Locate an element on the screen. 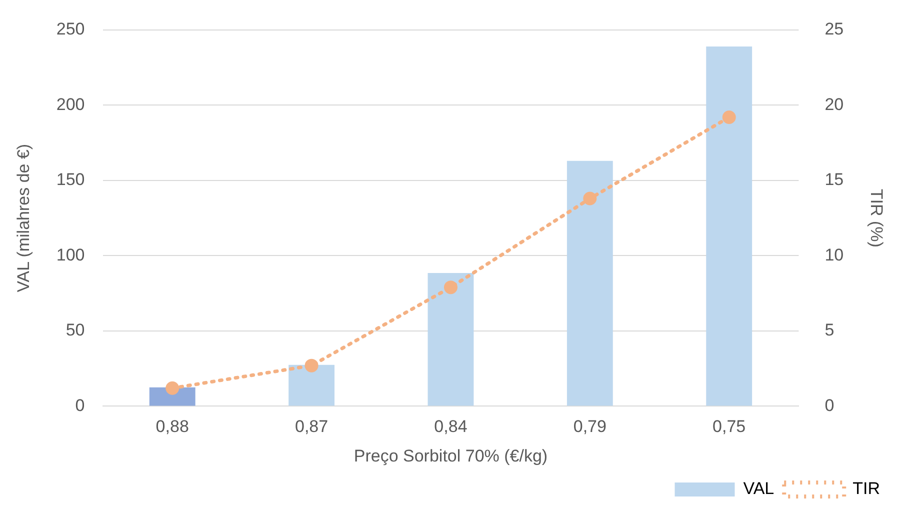 The width and height of the screenshot is (900, 513). y-tick-label: 100 is located at coordinates (70, 254).